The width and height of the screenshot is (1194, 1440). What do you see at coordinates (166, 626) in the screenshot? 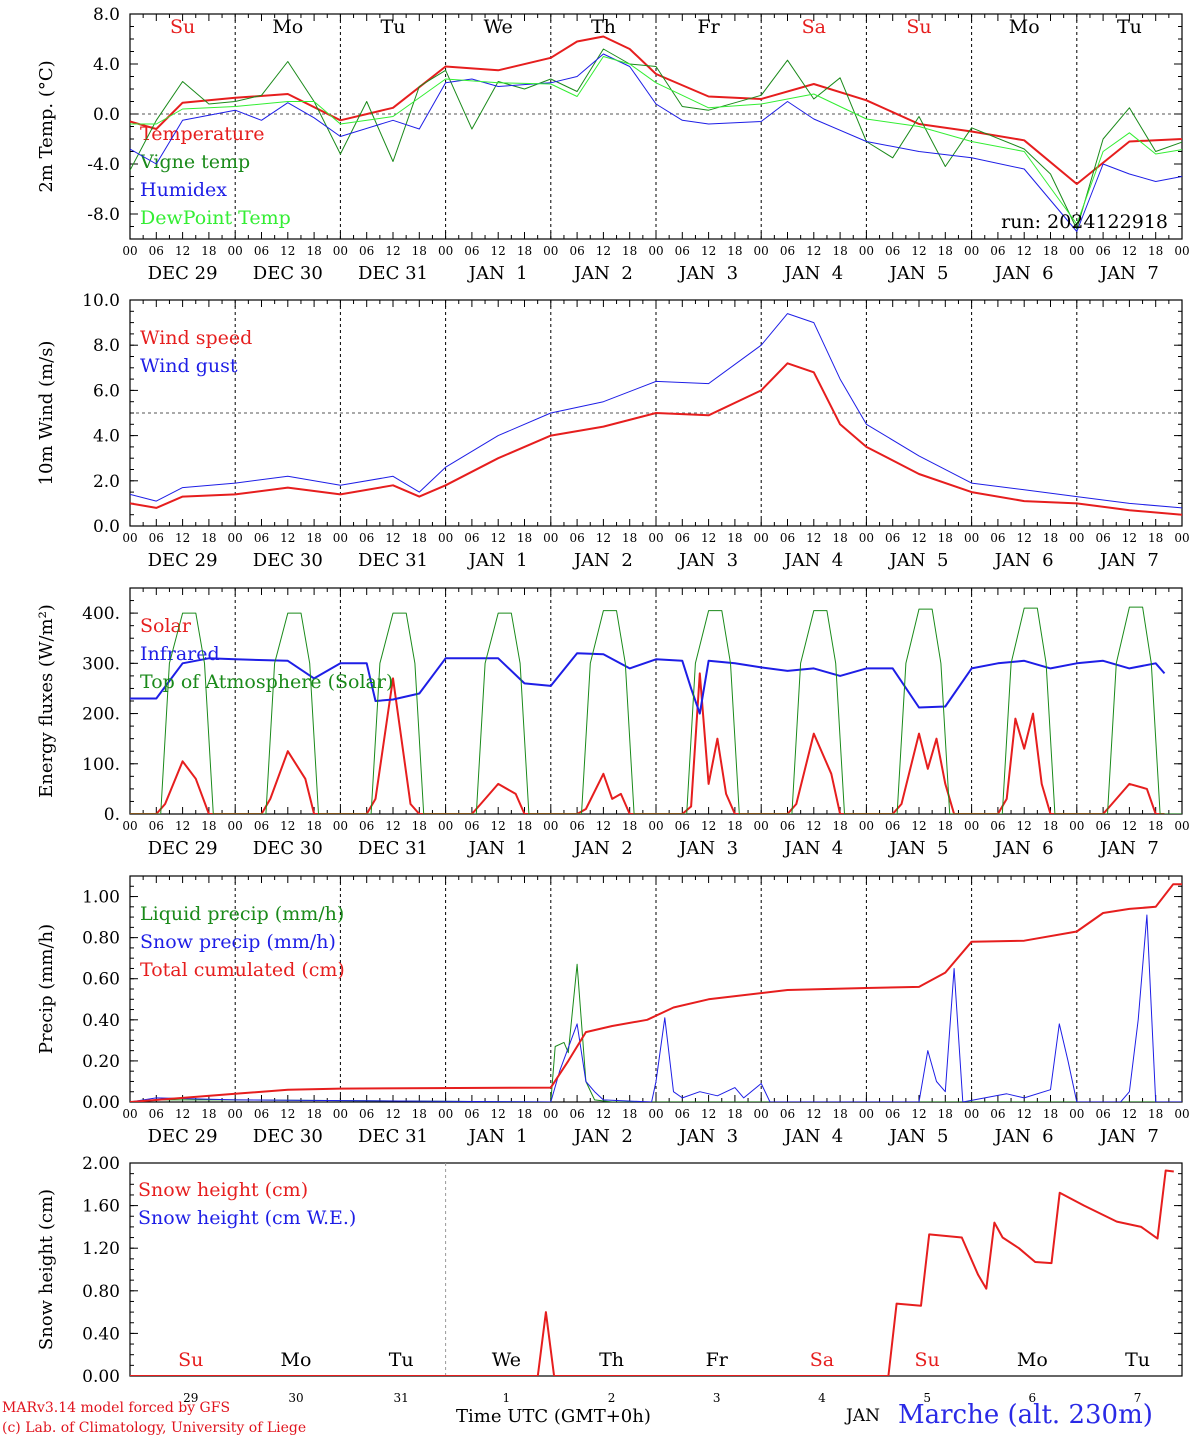
I see `legend-entry: Solar` at bounding box center [166, 626].